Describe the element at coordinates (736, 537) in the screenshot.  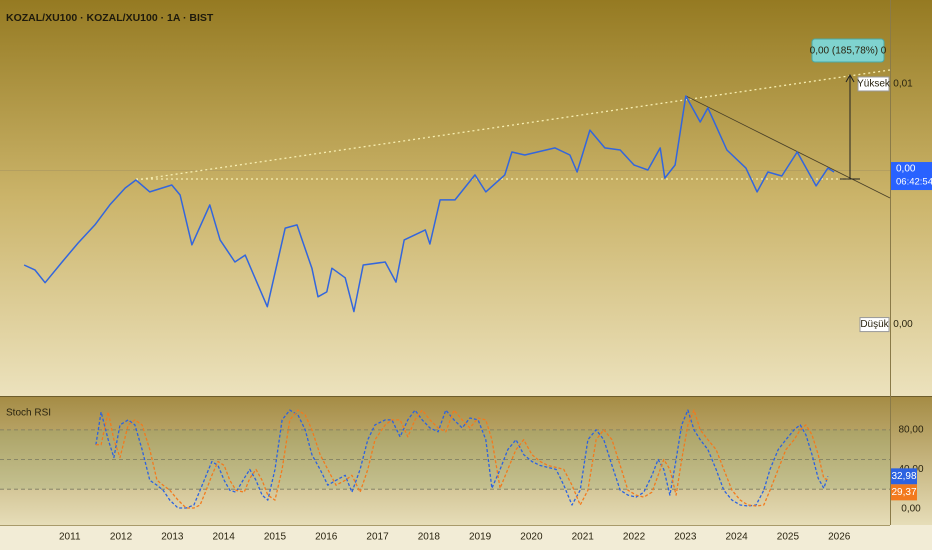
I see `x-tick-label: 2024` at that location.